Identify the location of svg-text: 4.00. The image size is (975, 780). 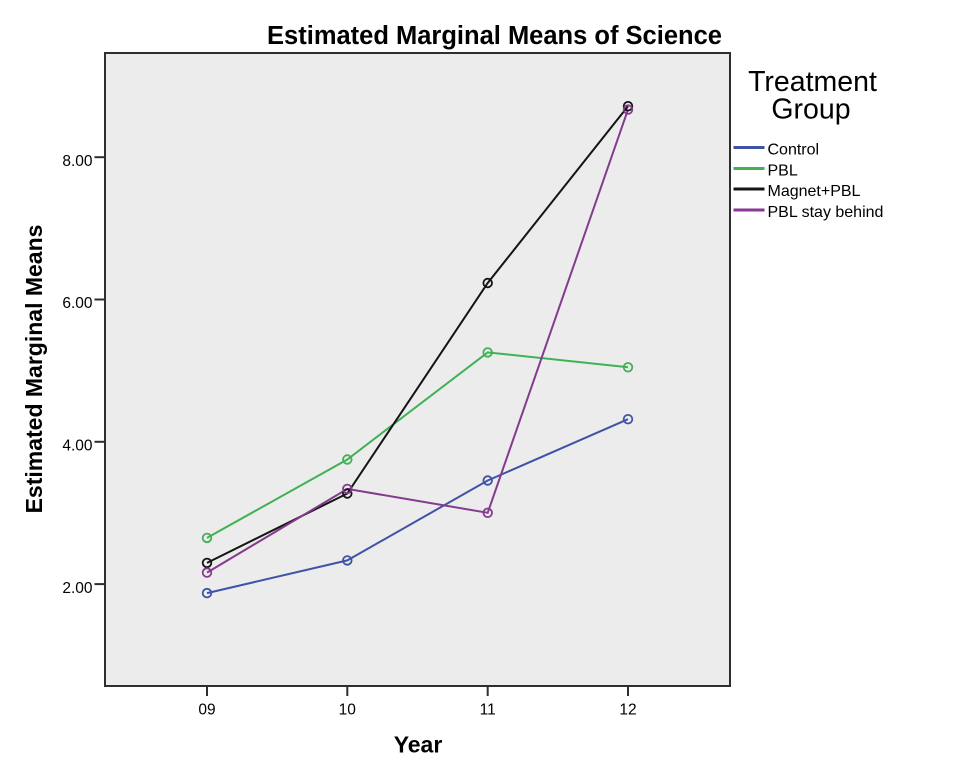
(77, 446).